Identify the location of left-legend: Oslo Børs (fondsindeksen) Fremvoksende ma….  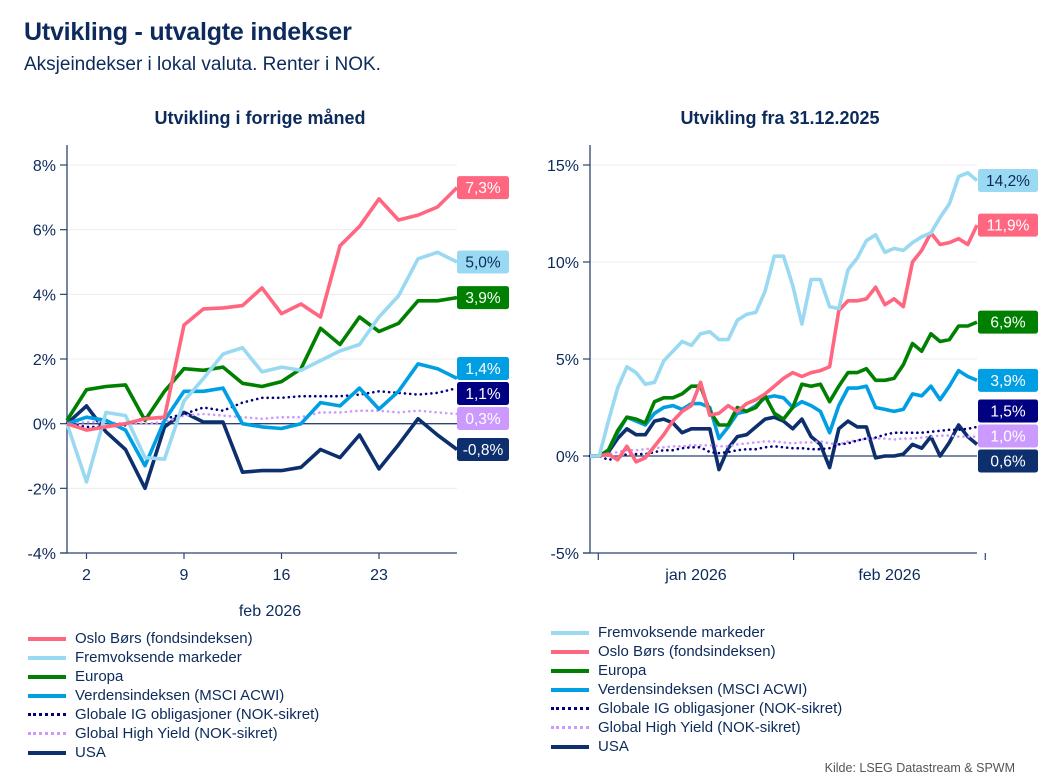
(173, 695).